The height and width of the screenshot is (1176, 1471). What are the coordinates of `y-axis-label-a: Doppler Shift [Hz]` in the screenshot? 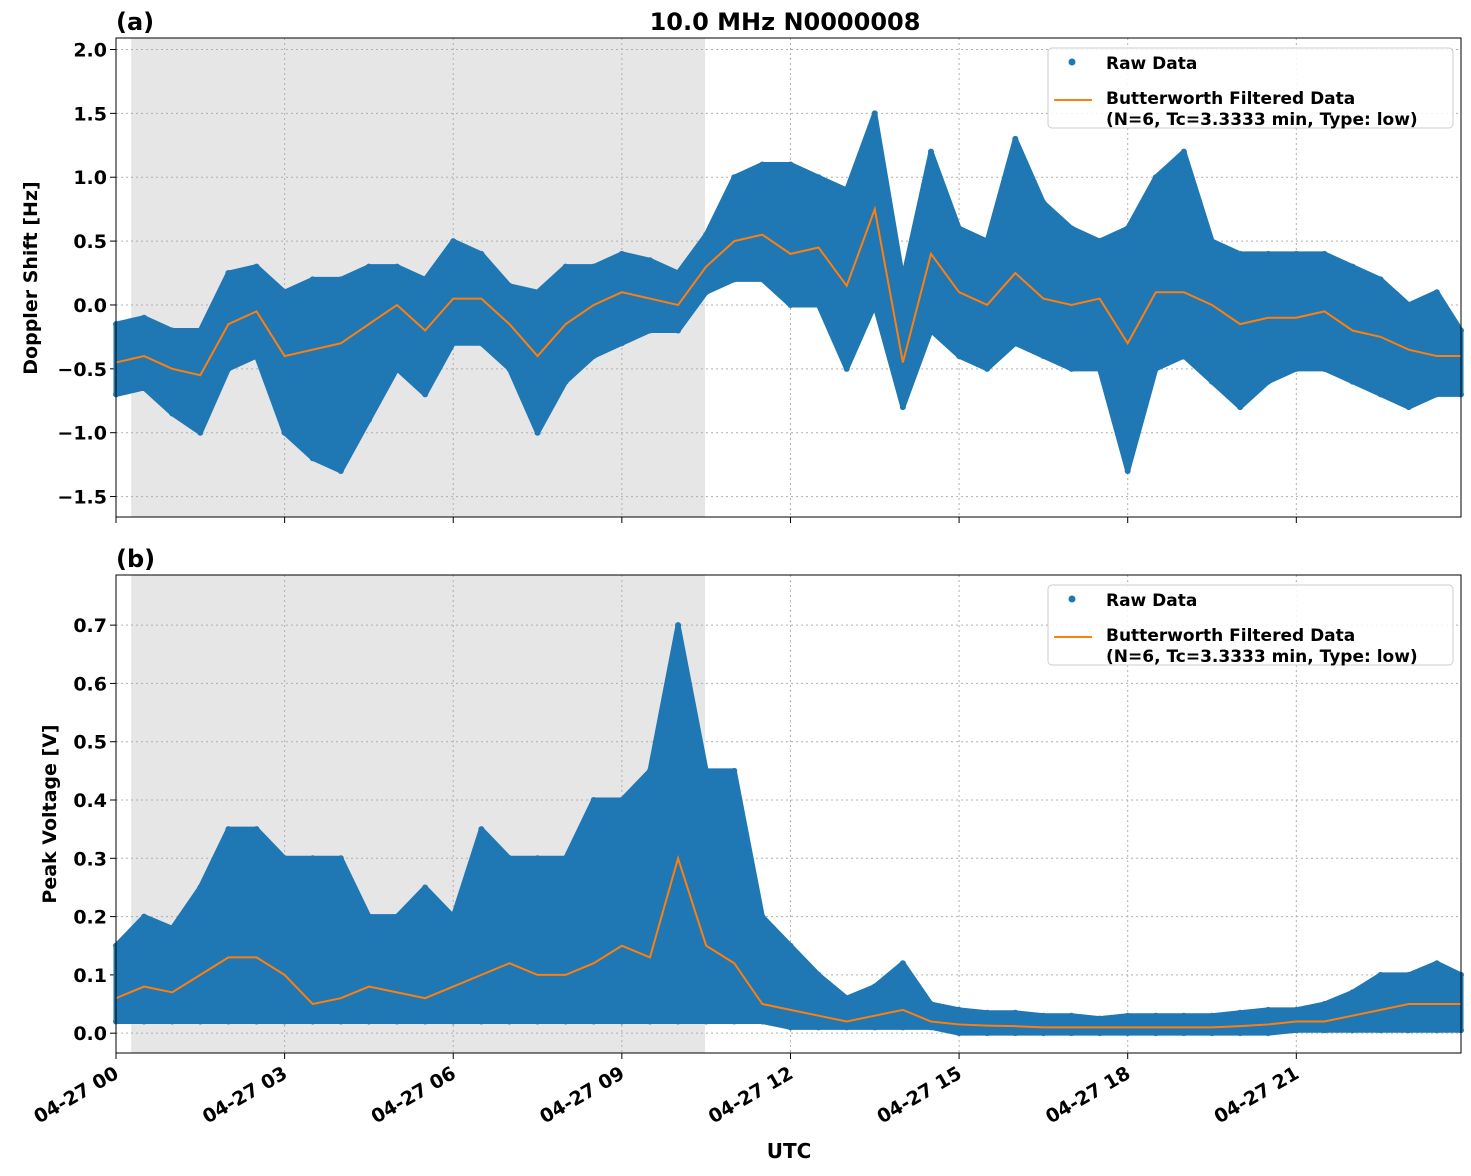 It's located at (31, 277).